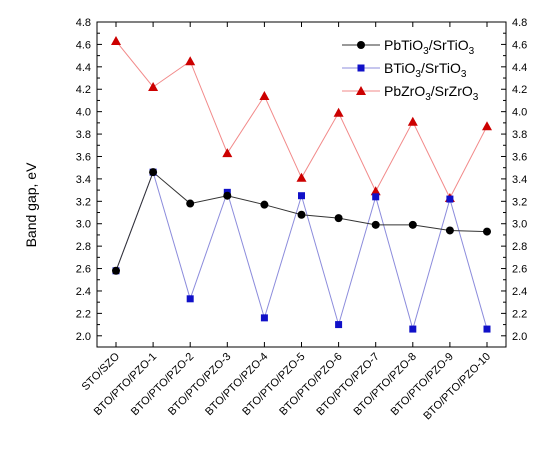 The width and height of the screenshot is (550, 449). Describe the element at coordinates (404, 91) in the screenshot. I see `legend-text-part: PbZrO` at that location.